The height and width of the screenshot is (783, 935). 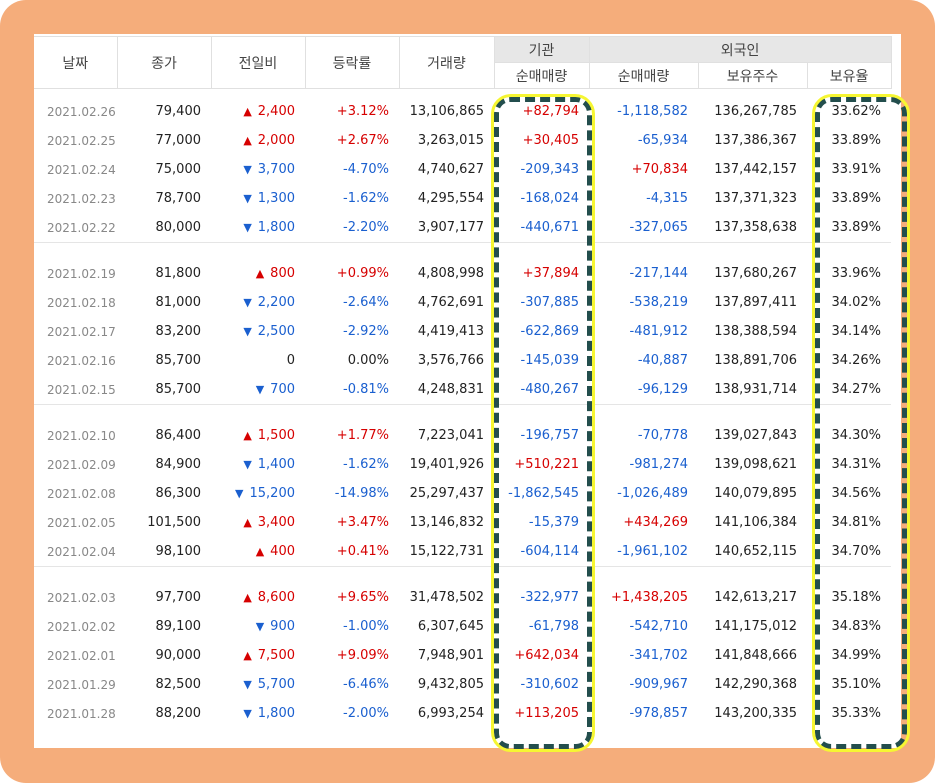 What do you see at coordinates (446, 551) in the screenshot?
I see `volume-cell: 15,122,731` at bounding box center [446, 551].